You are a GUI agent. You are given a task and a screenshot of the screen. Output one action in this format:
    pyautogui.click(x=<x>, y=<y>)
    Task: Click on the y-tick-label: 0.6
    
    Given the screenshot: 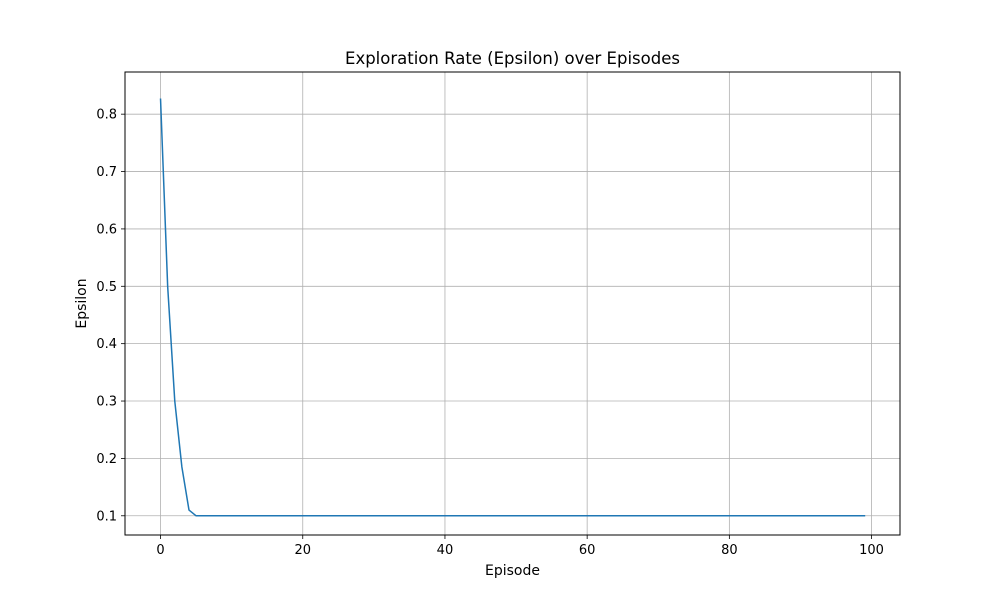 What is the action you would take?
    pyautogui.click(x=106, y=229)
    